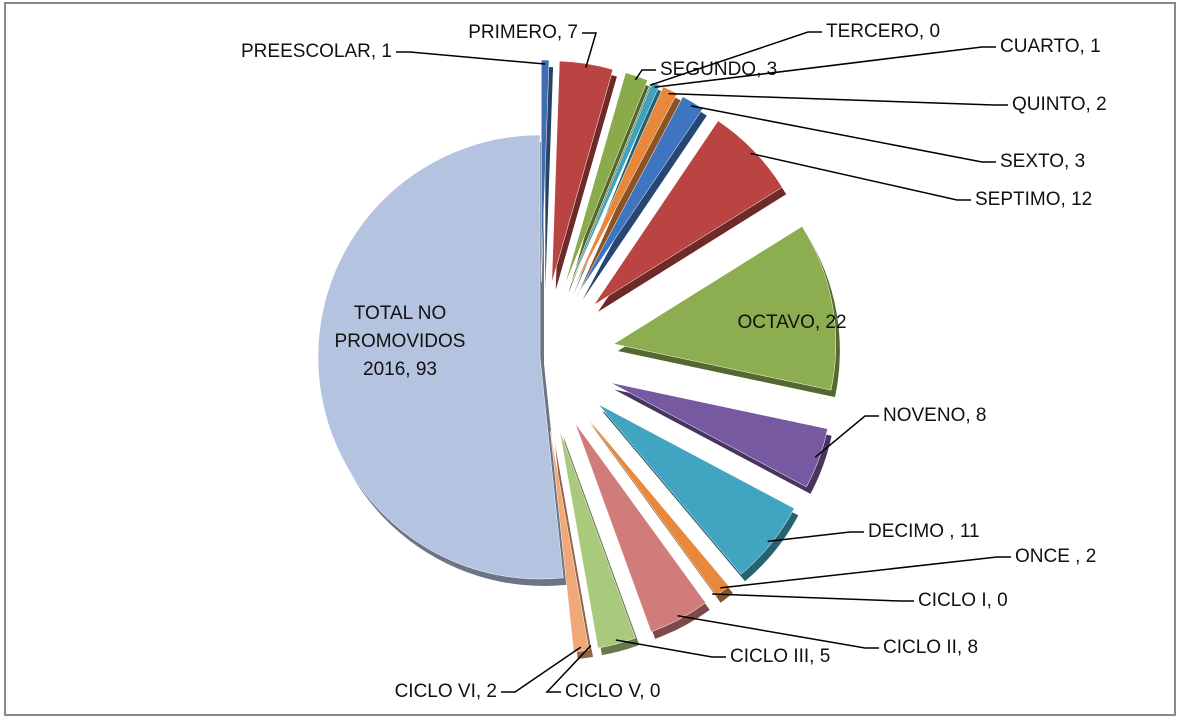  Describe the element at coordinates (1042, 161) in the screenshot. I see `data-label: SEXTO, 3` at that location.